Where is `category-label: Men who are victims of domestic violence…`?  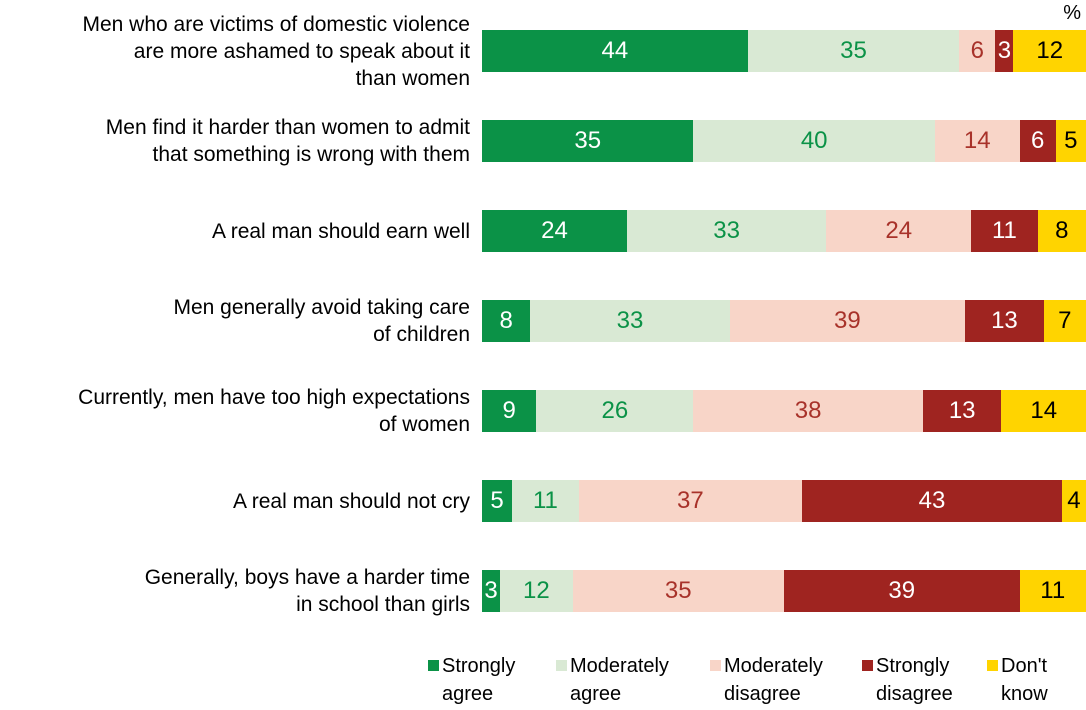
category-label: Men who are victims of domestic violence… is located at coordinates (276, 51).